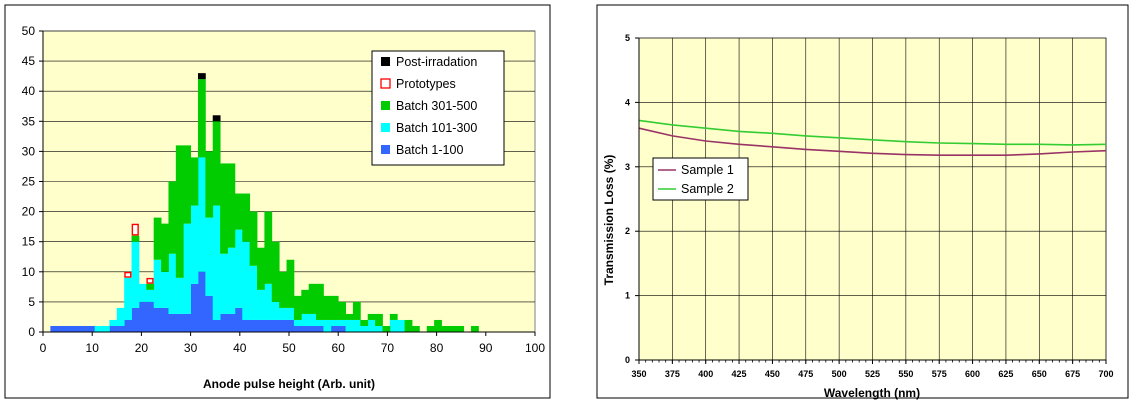  I want to click on histogram-x-tick-label: 40, so click(240, 348).